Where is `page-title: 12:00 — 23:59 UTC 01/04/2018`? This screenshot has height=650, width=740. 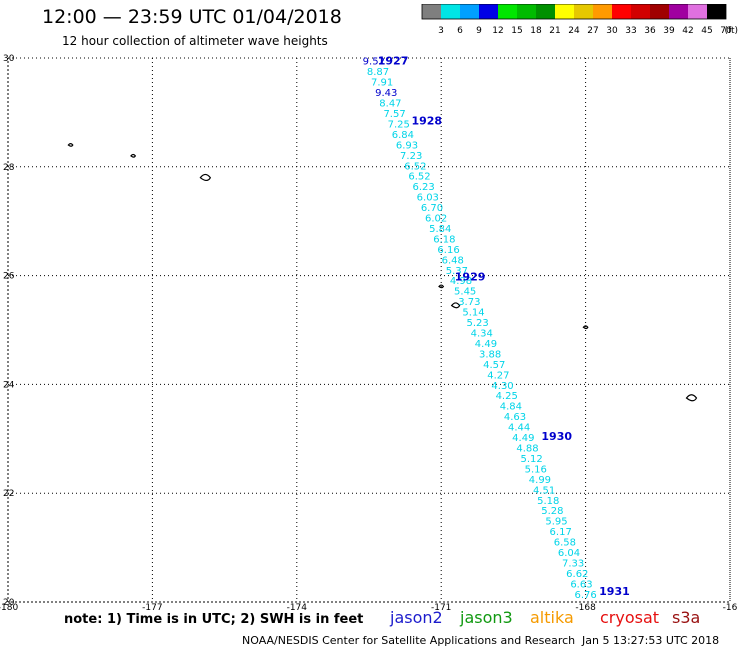
page-title: 12:00 — 23:59 UTC 01/04/2018 is located at coordinates (192, 17).